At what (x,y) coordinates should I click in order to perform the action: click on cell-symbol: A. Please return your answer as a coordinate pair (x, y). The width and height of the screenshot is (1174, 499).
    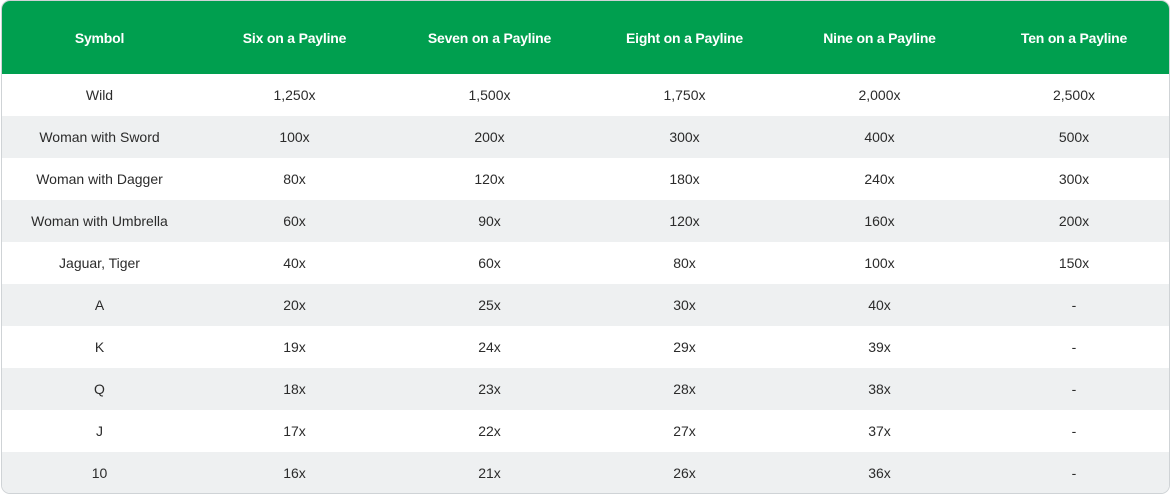
    Looking at the image, I should click on (99, 305).